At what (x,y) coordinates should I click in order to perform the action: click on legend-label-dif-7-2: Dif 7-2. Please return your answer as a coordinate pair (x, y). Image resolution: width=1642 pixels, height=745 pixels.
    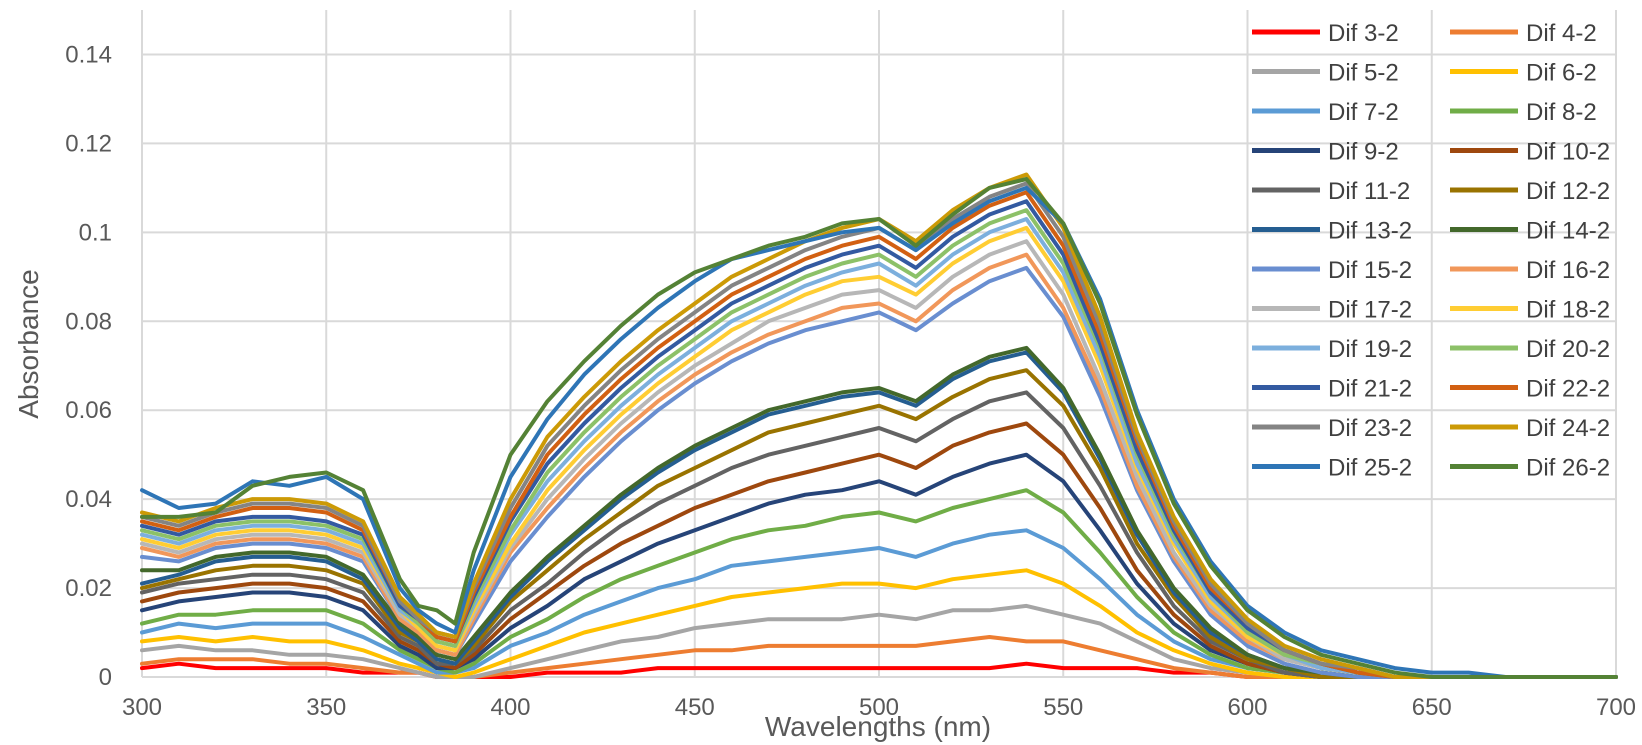
    Looking at the image, I should click on (1363, 112).